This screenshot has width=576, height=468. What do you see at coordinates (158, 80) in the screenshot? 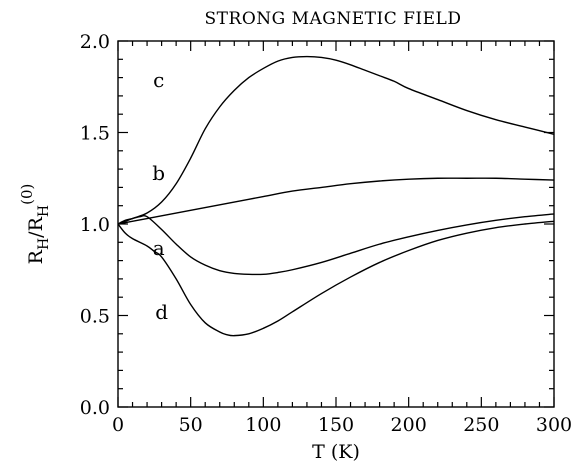
I see `series-label-c: c` at bounding box center [158, 80].